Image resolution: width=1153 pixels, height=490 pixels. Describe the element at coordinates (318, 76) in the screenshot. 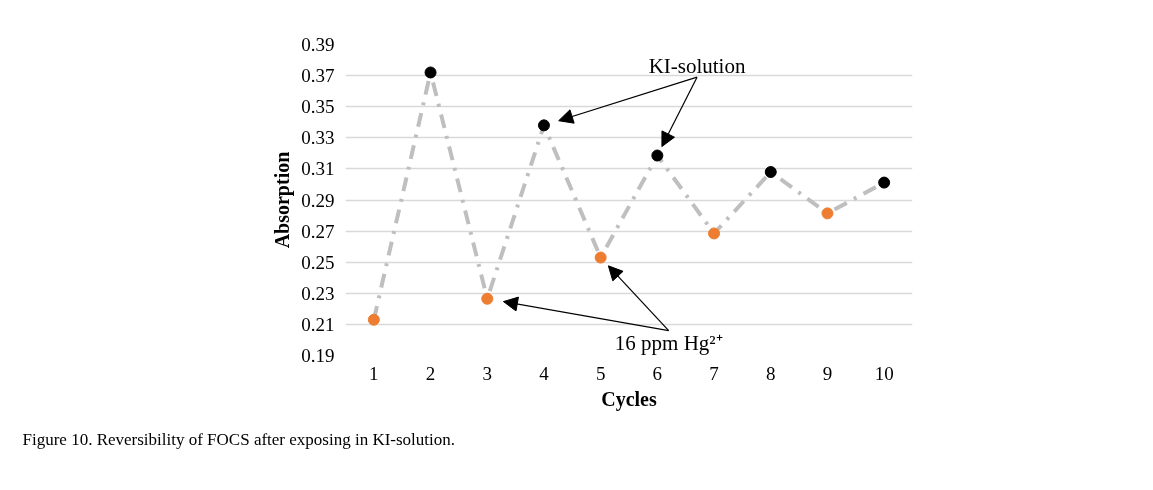

I see `y-tick-label: 0.37` at that location.